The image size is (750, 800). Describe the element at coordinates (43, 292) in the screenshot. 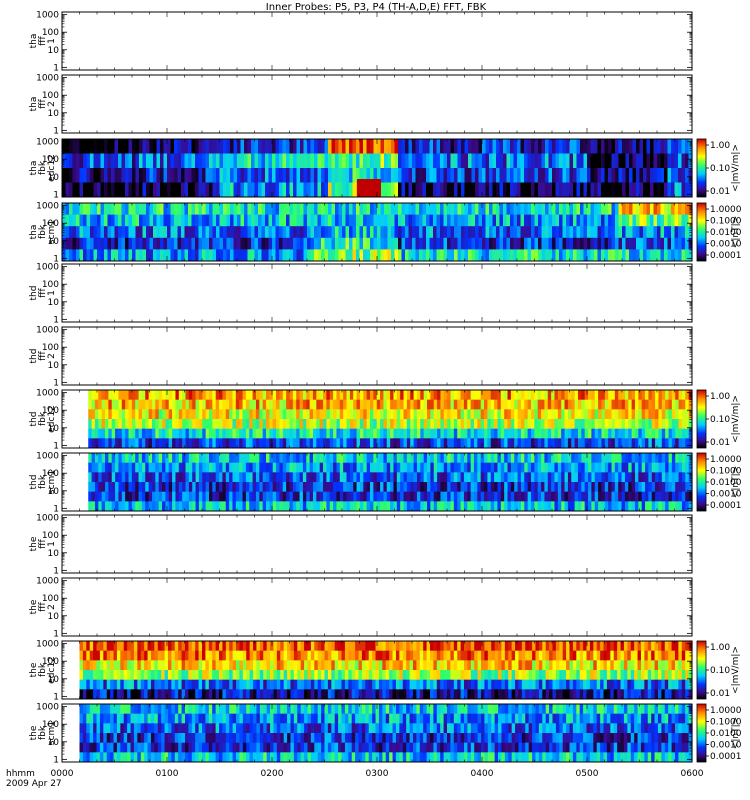

I see `panel-label: fff` at that location.